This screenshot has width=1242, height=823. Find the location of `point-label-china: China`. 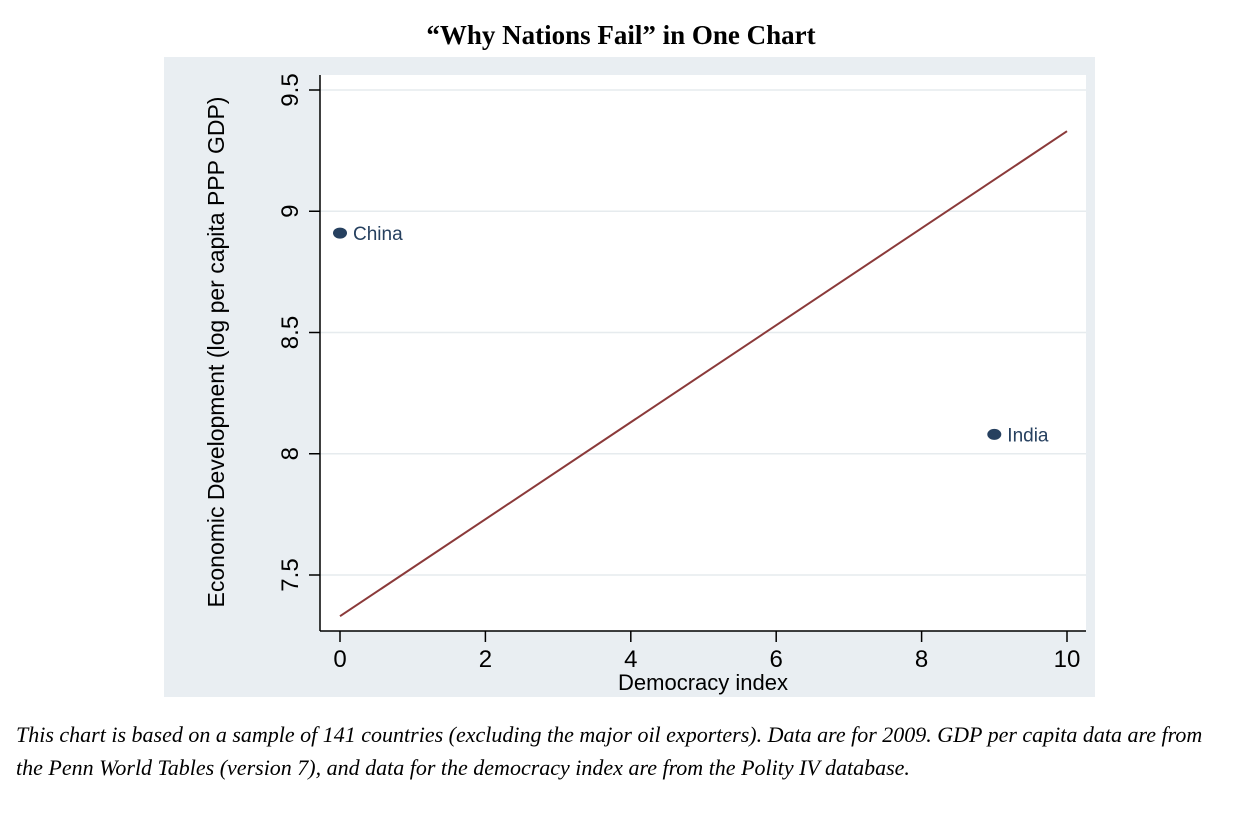

point-label-china: China is located at coordinates (378, 234).